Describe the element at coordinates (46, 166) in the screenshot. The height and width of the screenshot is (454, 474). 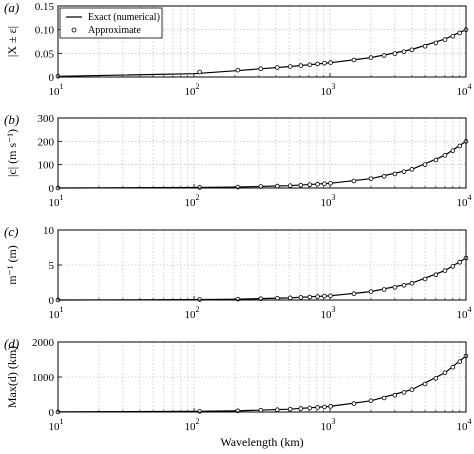
I see `y-tick-label: 100` at that location.